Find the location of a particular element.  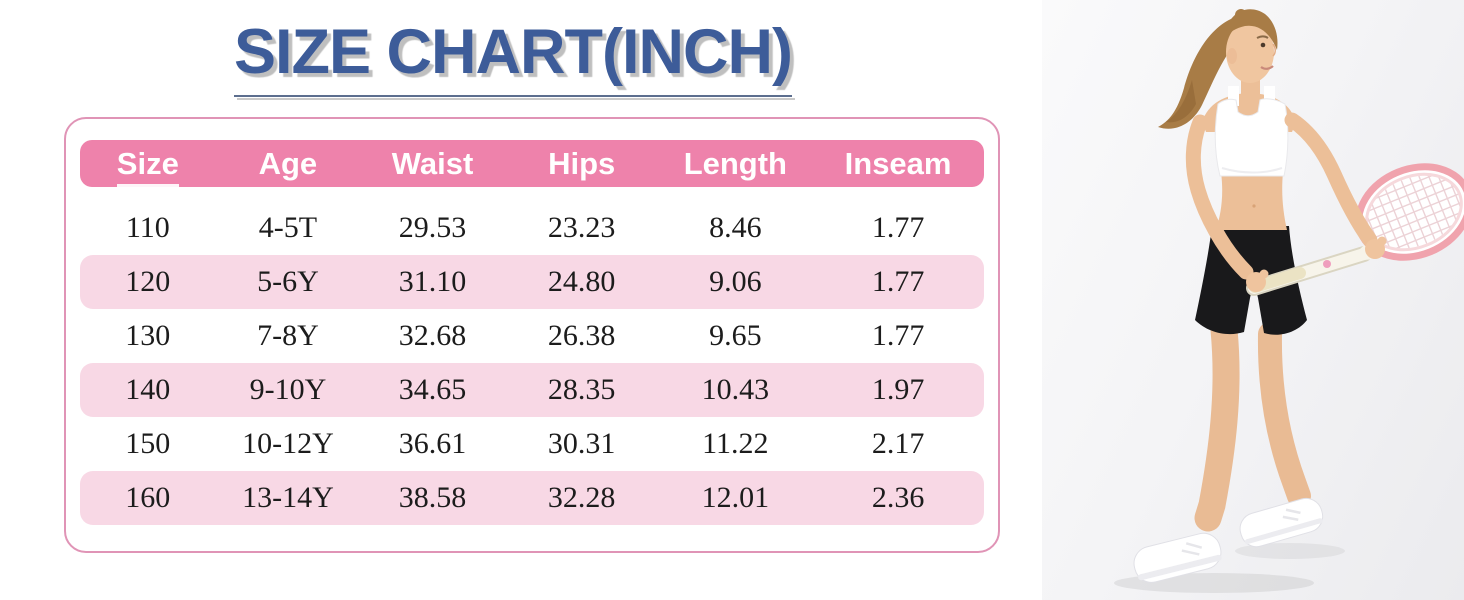

arms is located at coordinates (1286, 202).